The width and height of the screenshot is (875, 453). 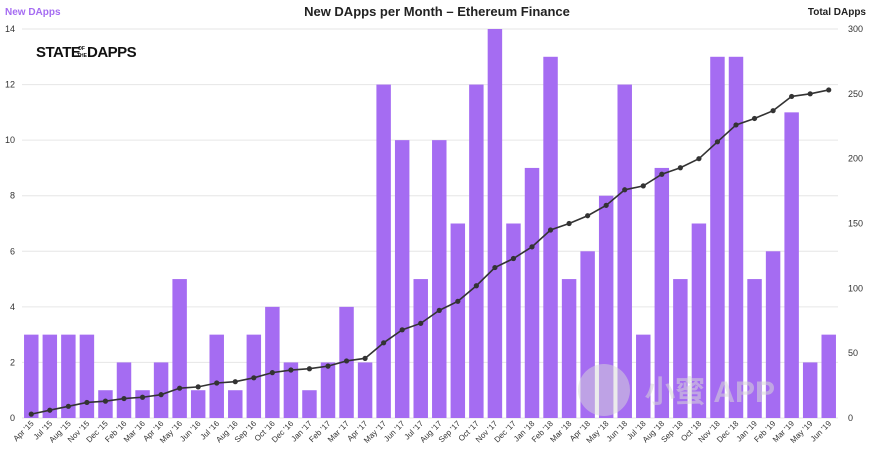 What do you see at coordinates (617, 431) in the screenshot?
I see `x-tick-label: Jun '18` at bounding box center [617, 431].